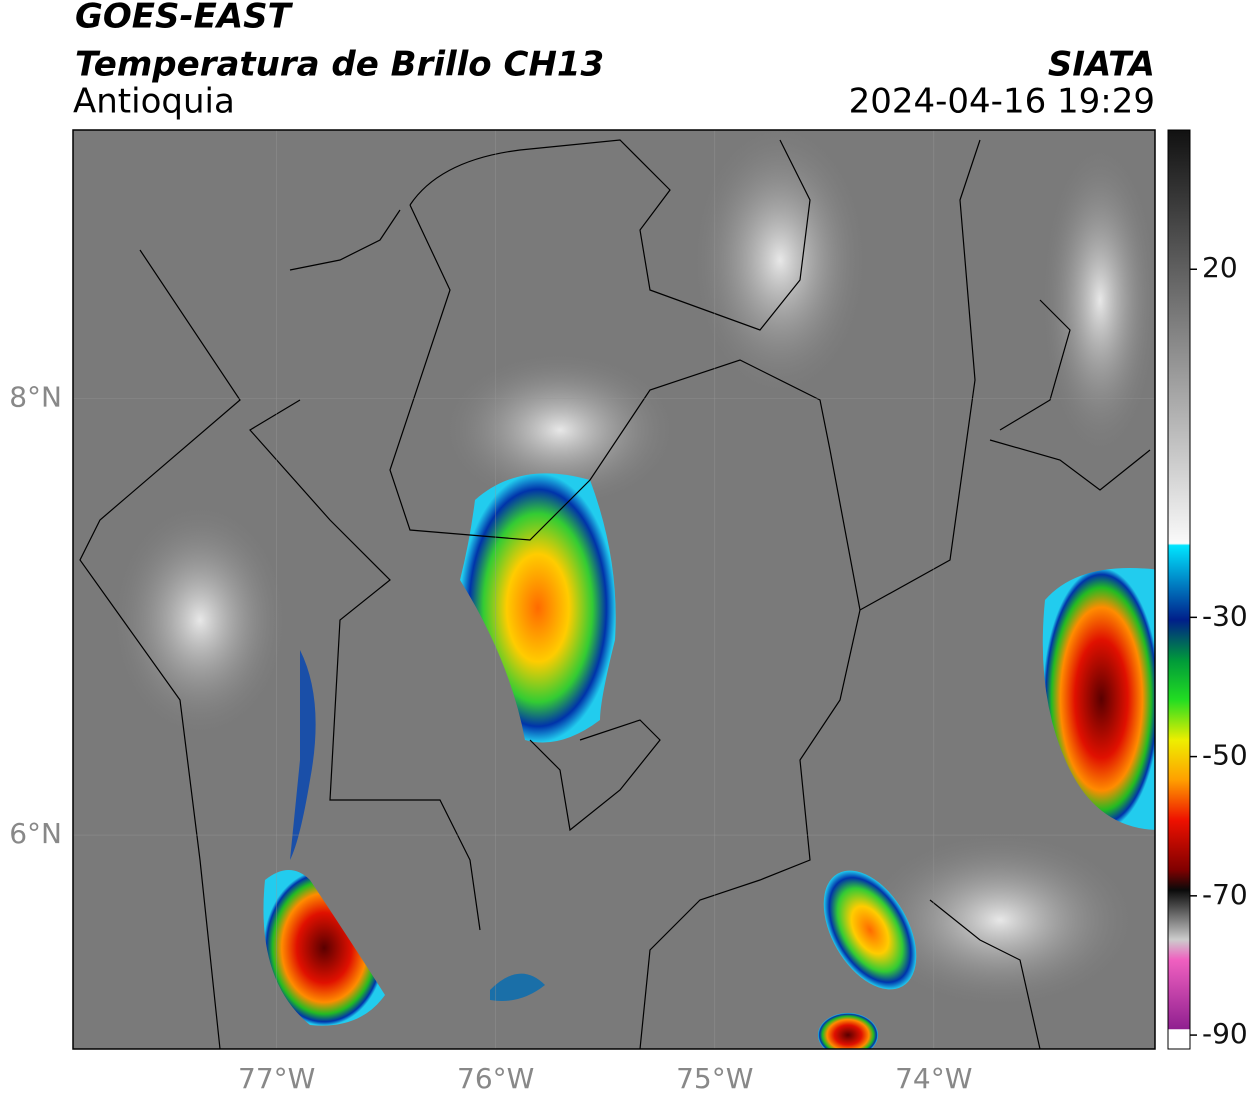 This screenshot has height=1103, width=1252. What do you see at coordinates (1225, 894) in the screenshot?
I see `colorbar-tick-label: -70` at bounding box center [1225, 894].